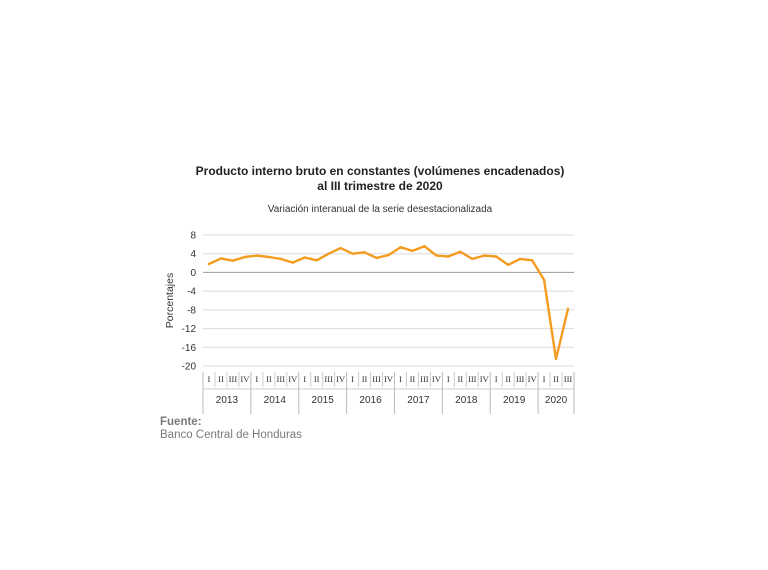  What do you see at coordinates (189, 367) in the screenshot?
I see `y-tick-label: -20` at bounding box center [189, 367].